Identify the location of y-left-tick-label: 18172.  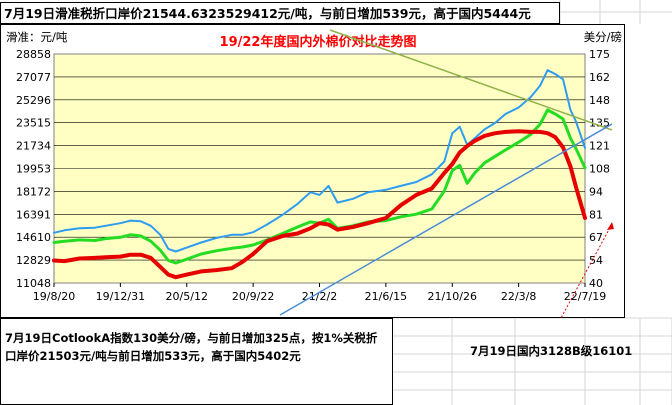
(33, 191).